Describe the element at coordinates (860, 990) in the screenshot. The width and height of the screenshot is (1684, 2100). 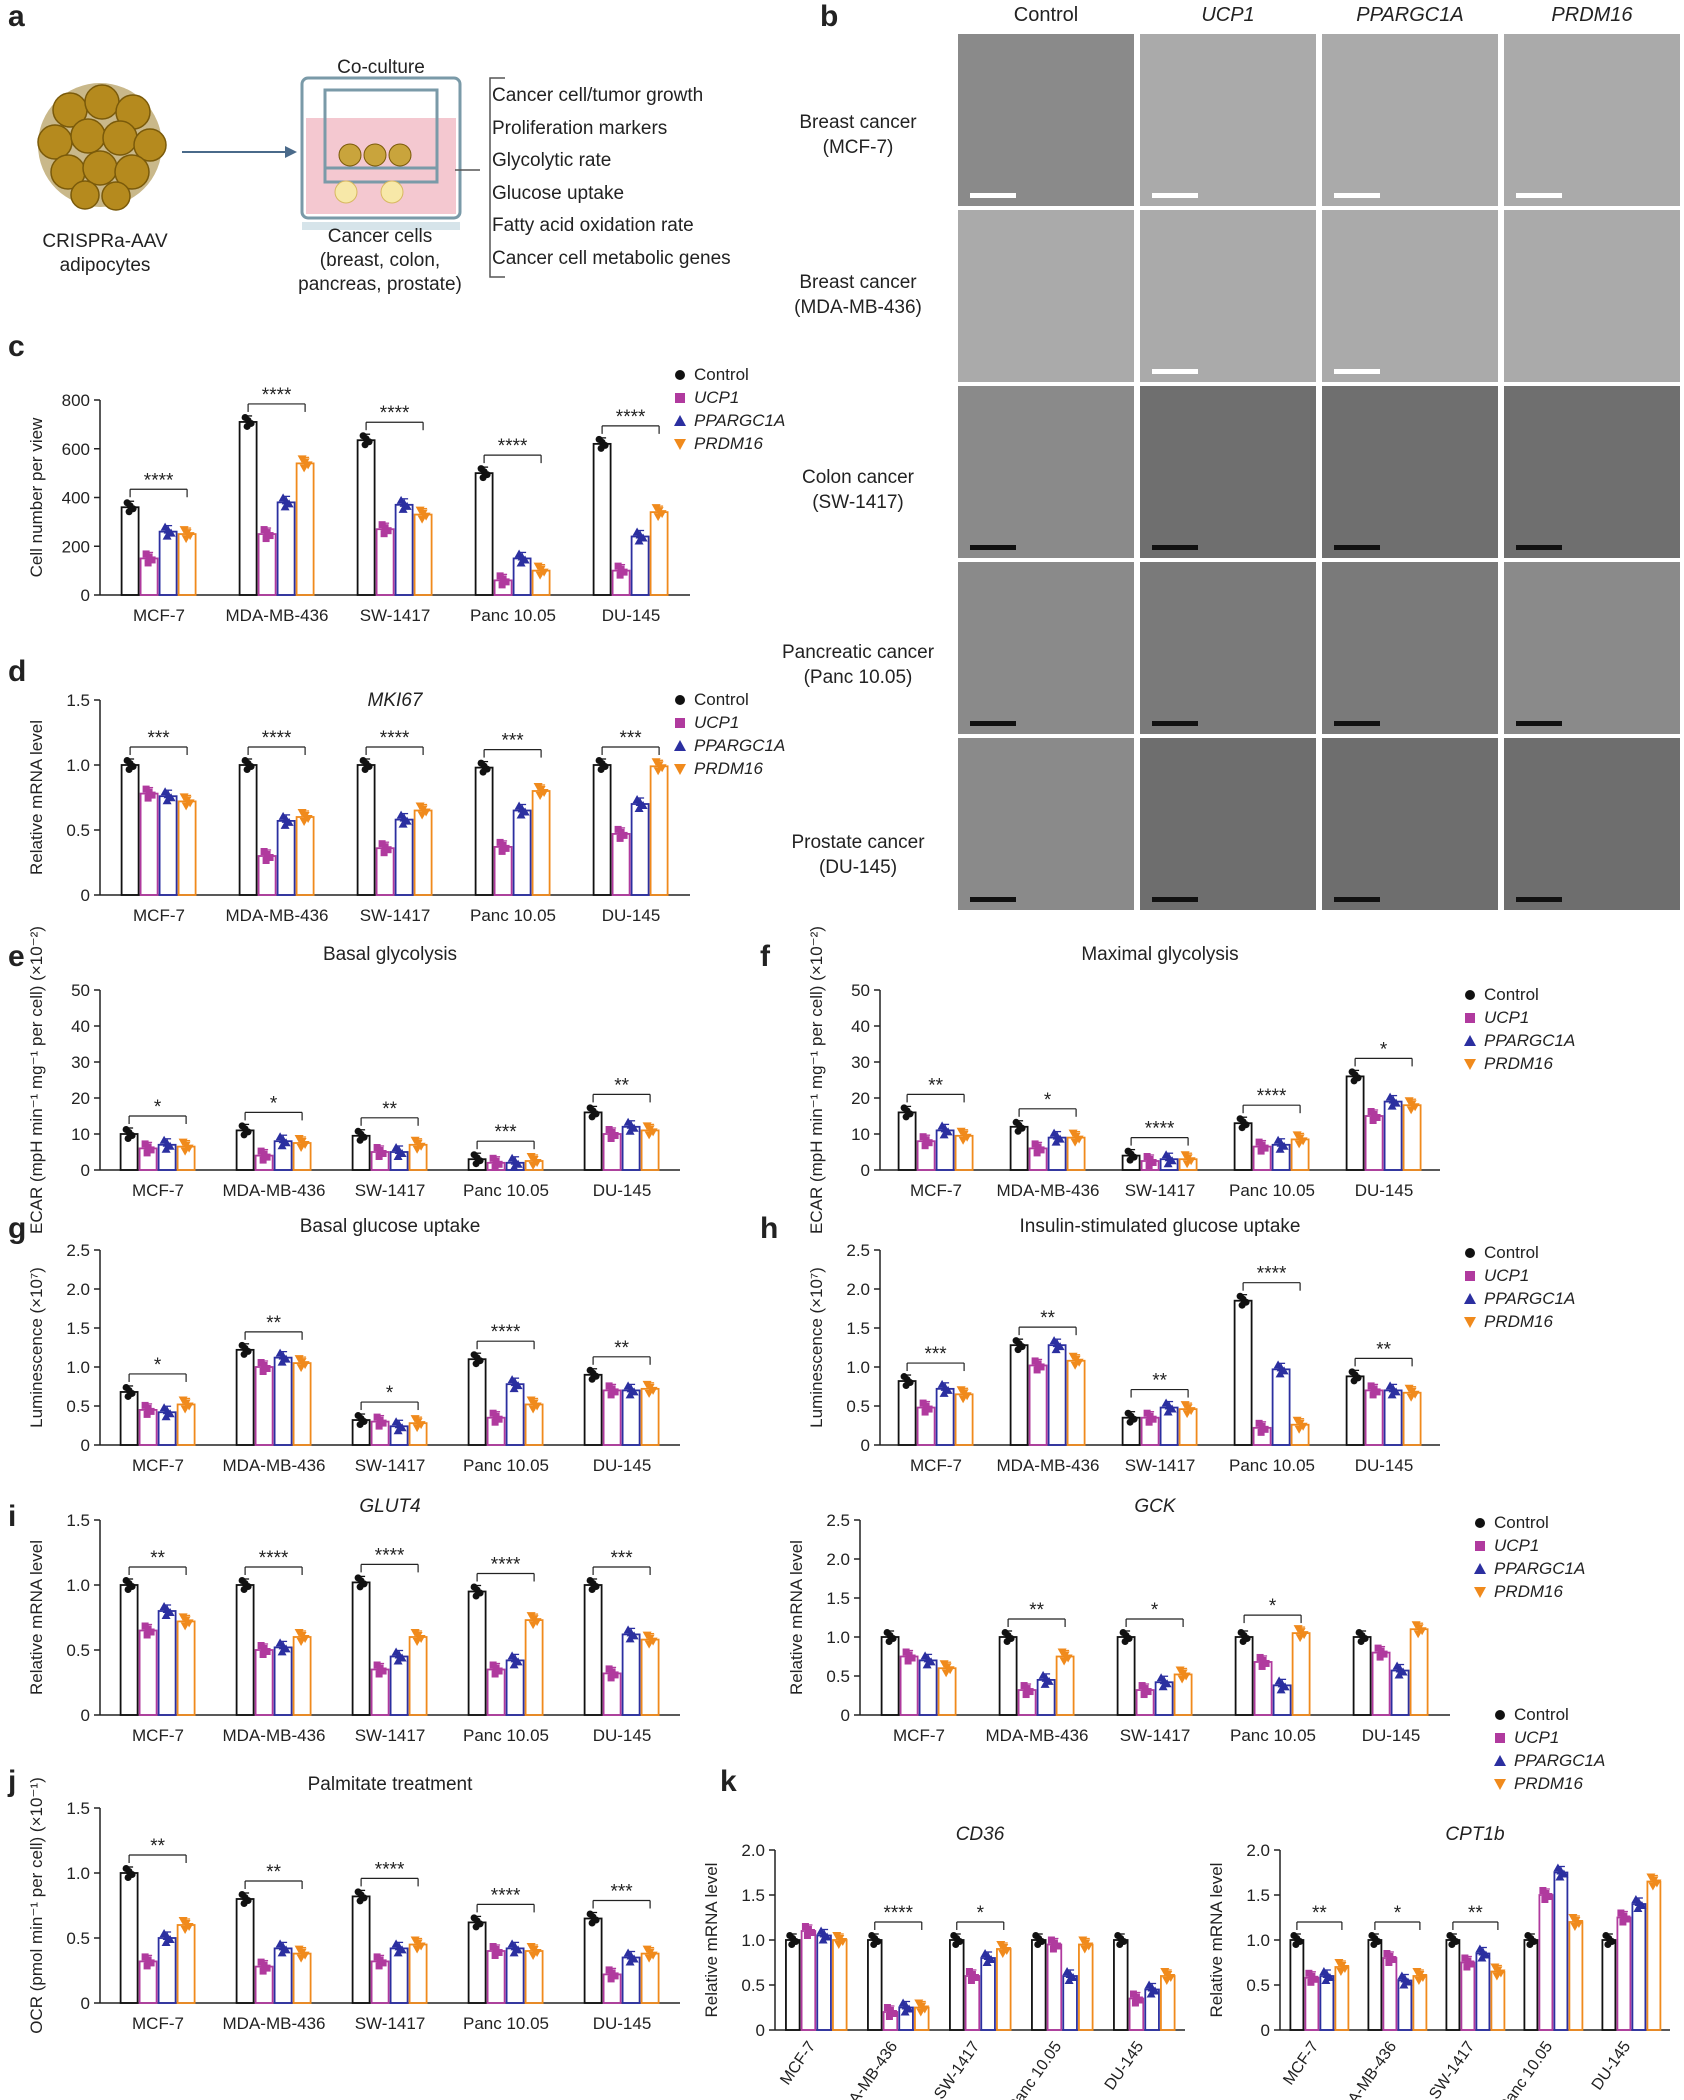
I see `y-tick-label: 50` at that location.